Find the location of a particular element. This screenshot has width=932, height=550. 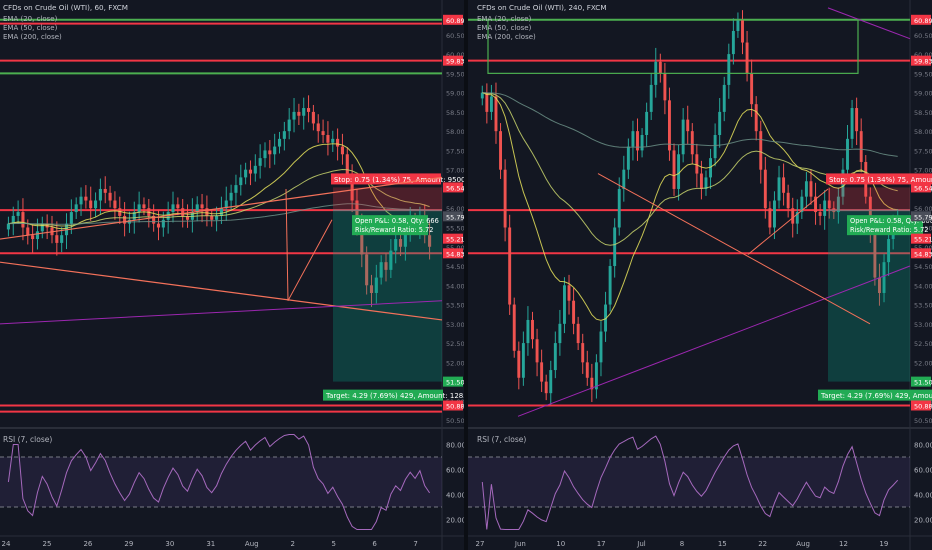

pnl-label-text: Open P&L: 0.58, Qty: 666 is located at coordinates (891, 221).